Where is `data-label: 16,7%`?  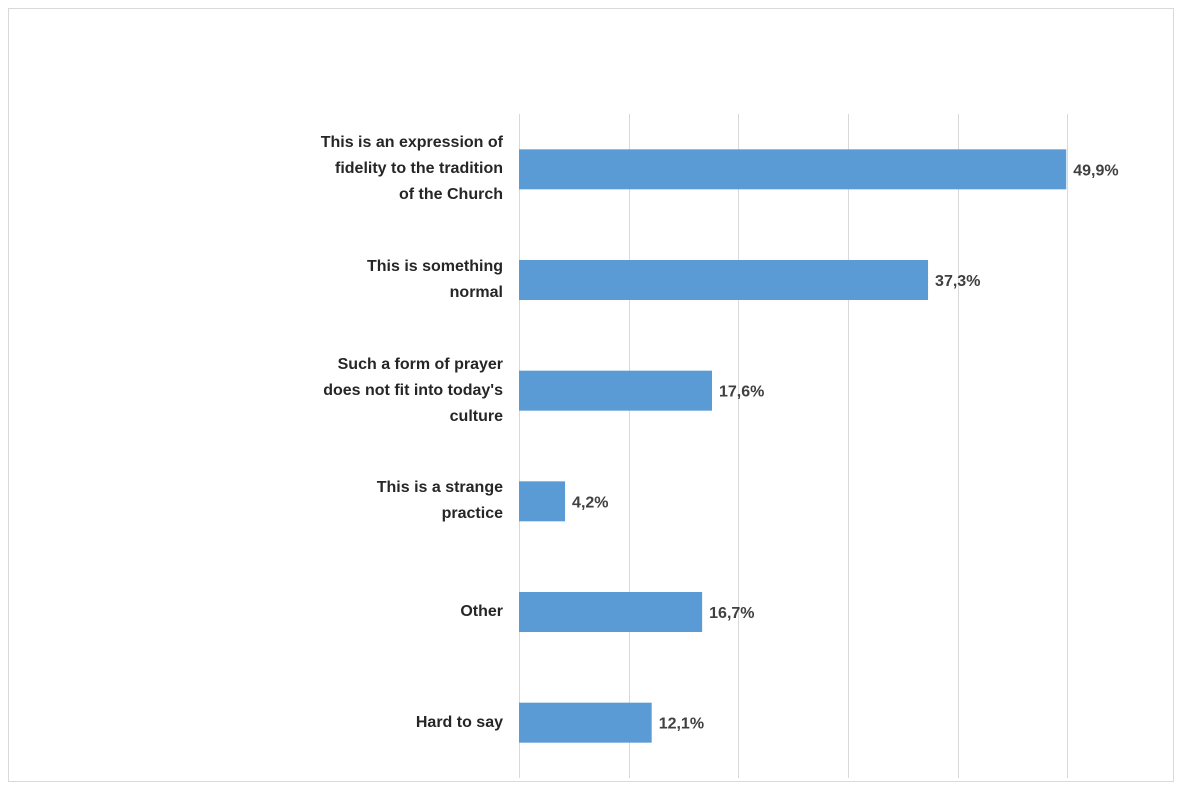
data-label: 16,7% is located at coordinates (731, 613).